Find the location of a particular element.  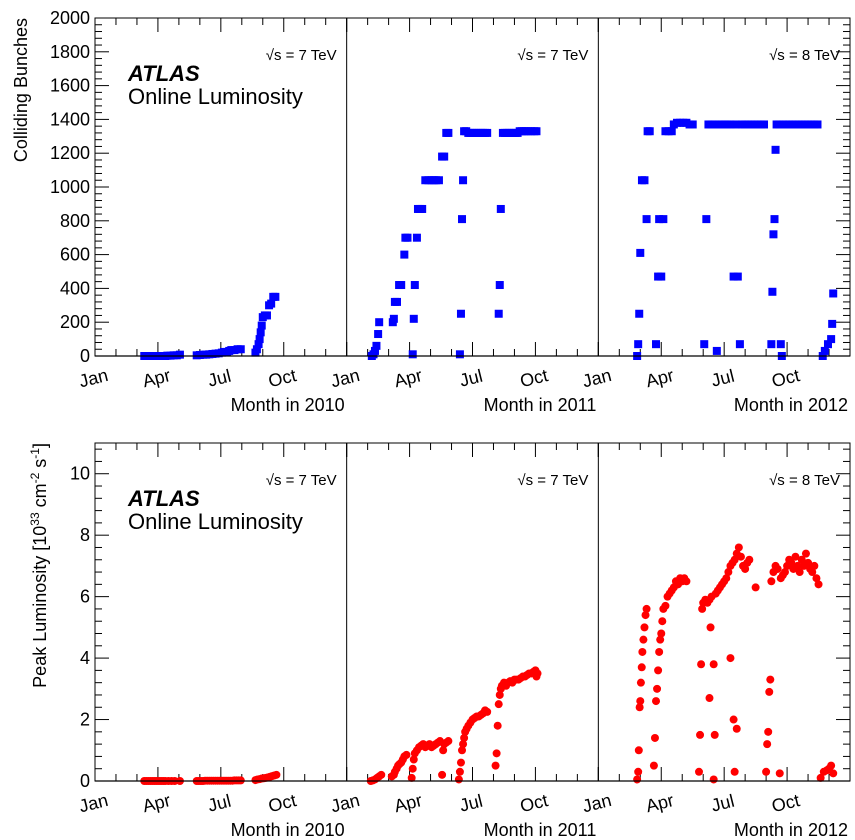

y-tick-label: 10 is located at coordinates (80, 474).